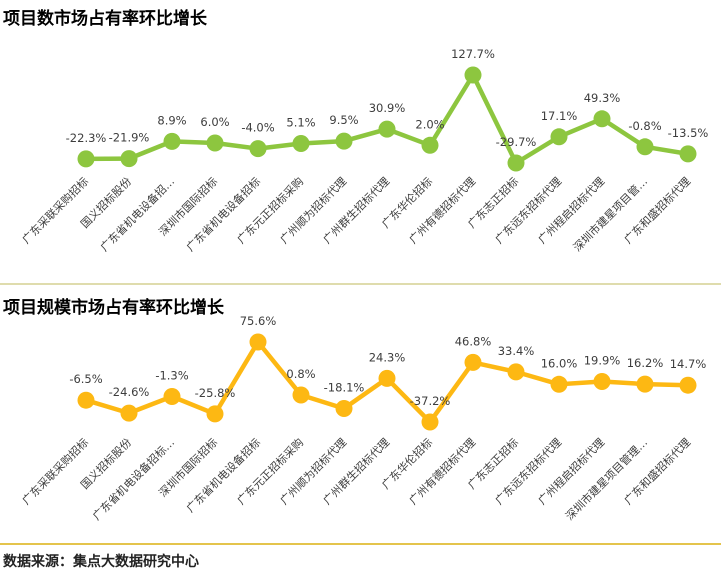 The height and width of the screenshot is (577, 721). Describe the element at coordinates (559, 363) in the screenshot. I see `data-point-value-label: 16.0%` at that location.